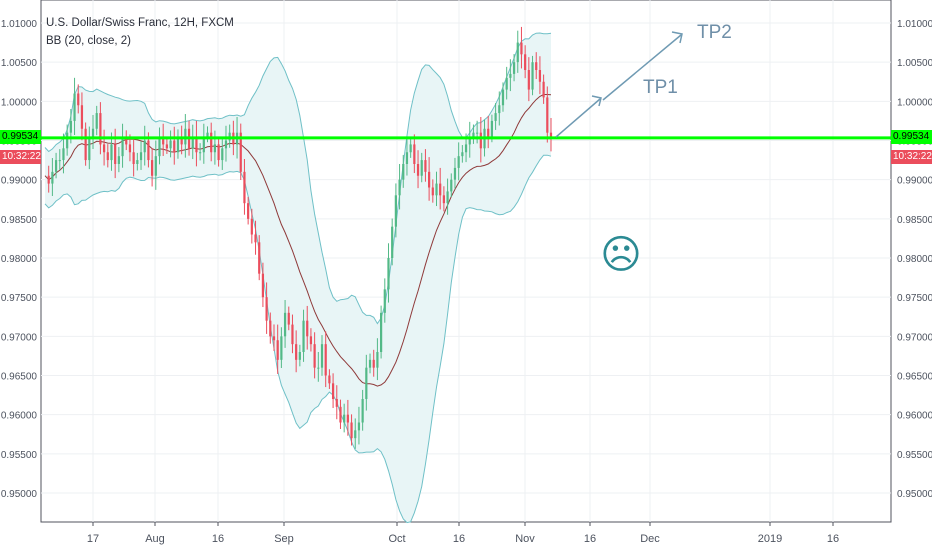 The image size is (932, 550). Describe the element at coordinates (89, 41) in the screenshot. I see `indicator-label: BB (20, close, 2)` at that location.